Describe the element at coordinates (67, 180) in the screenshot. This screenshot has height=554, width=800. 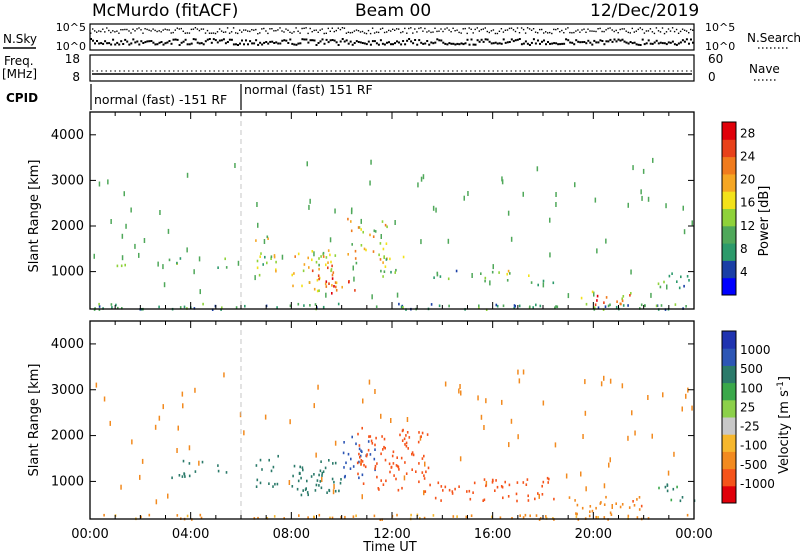
I see `power-ytick-label: 3000` at that location.